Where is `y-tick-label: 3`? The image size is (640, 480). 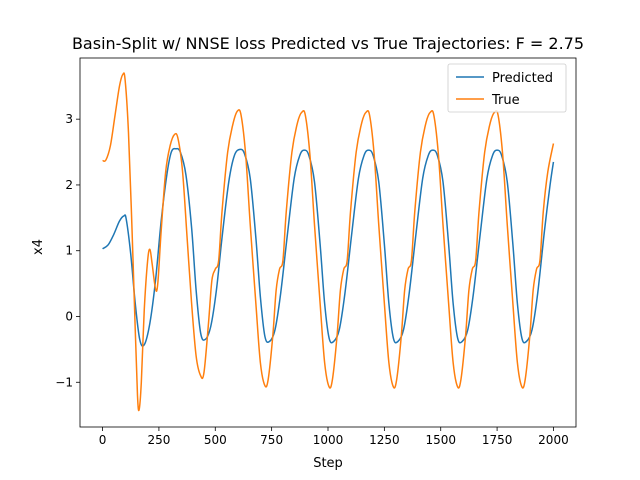 y-tick-label: 3 is located at coordinates (69, 119).